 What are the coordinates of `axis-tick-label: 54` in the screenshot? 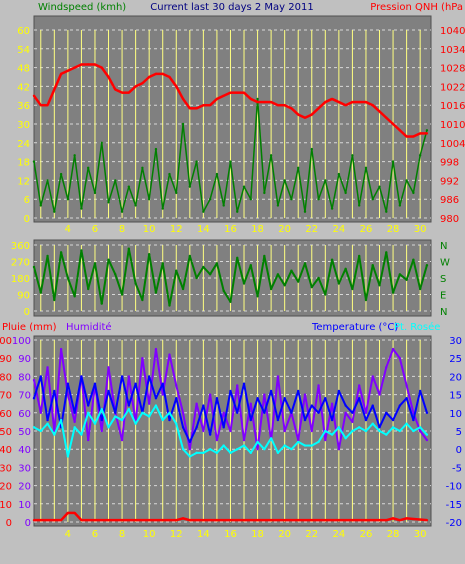 It's located at (23, 50).